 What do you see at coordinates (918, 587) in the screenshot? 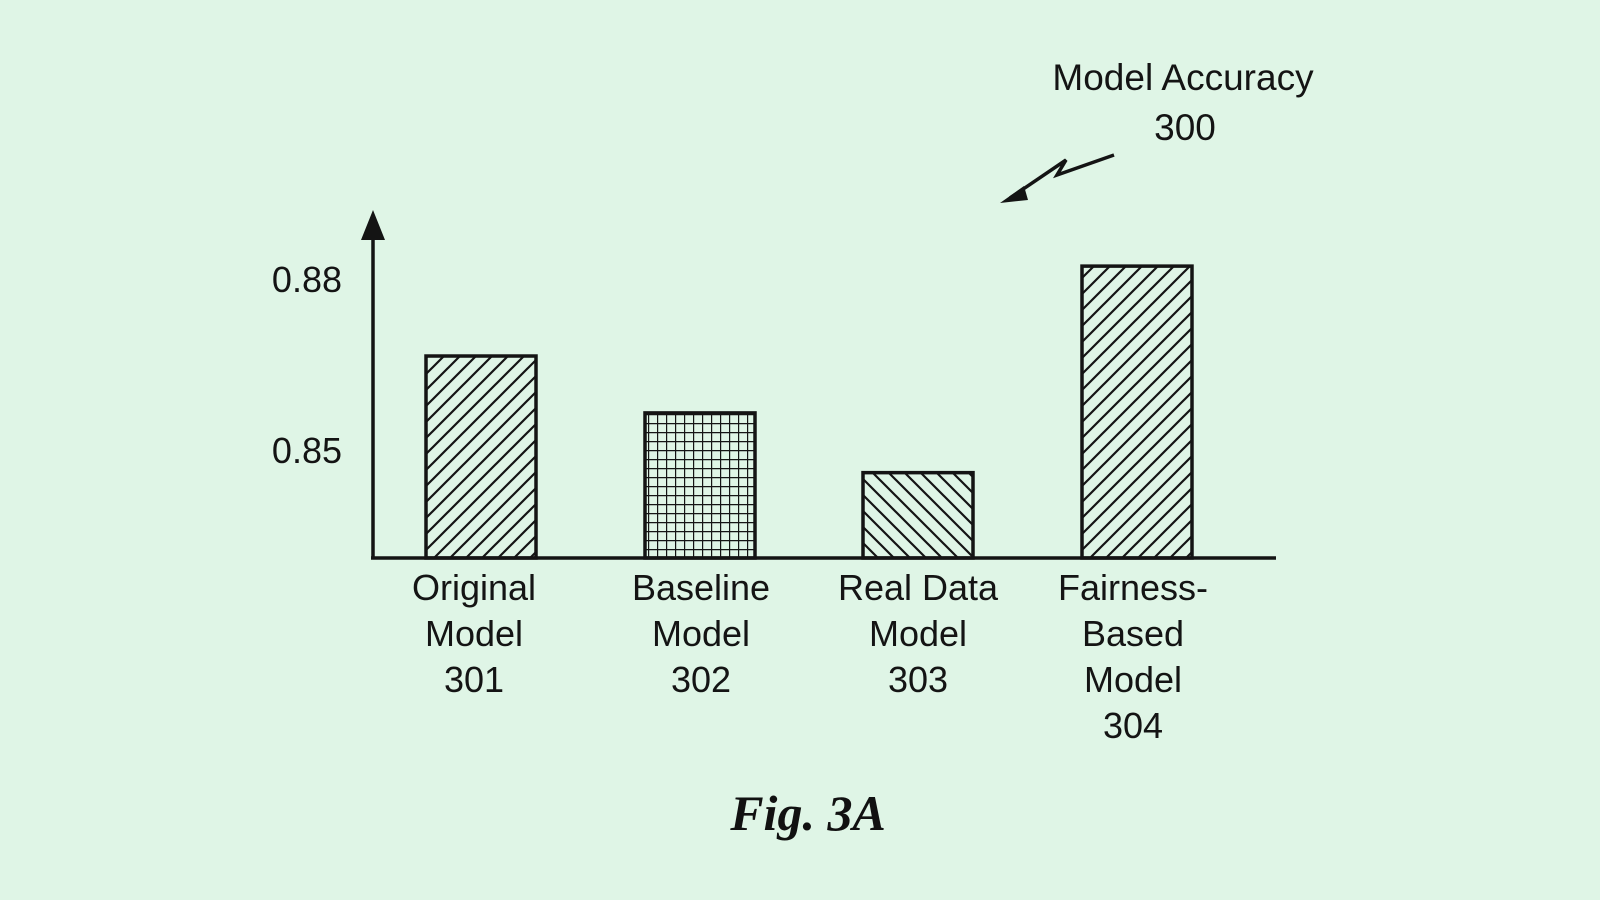
I see `x-category-label: Real Data` at bounding box center [918, 587].